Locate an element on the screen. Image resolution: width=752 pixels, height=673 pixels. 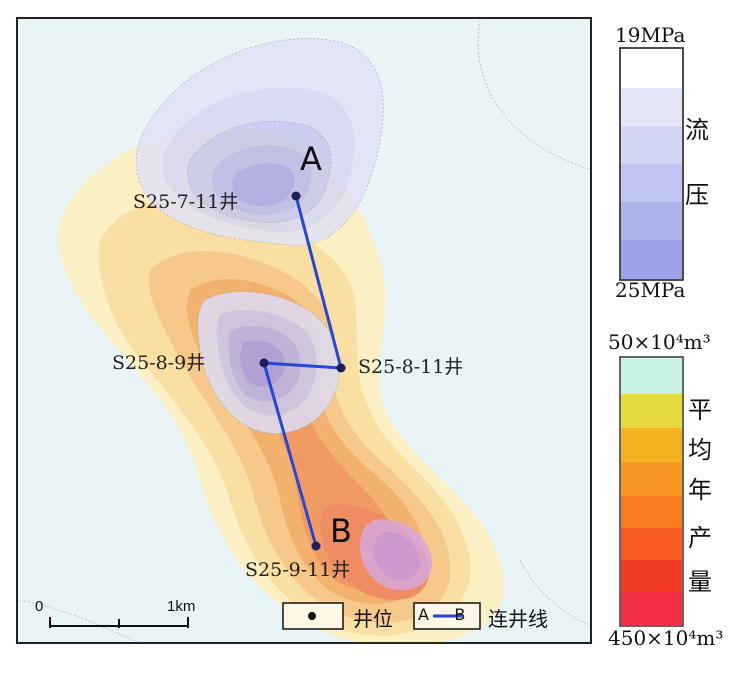
point-b-label: B is located at coordinates (341, 531).